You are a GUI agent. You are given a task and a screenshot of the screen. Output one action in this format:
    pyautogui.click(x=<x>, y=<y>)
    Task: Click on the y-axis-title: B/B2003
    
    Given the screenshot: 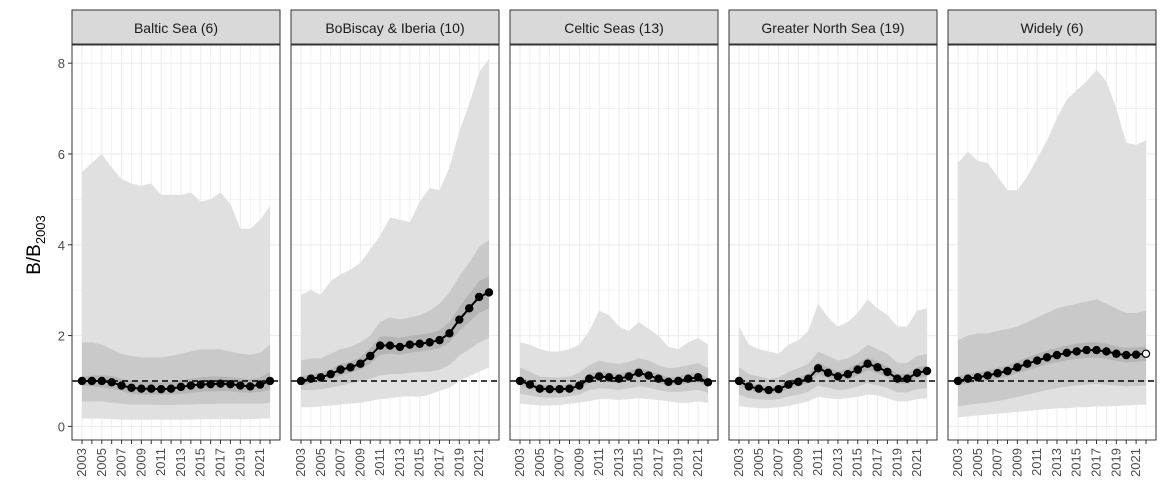 What is the action you would take?
    pyautogui.click(x=36, y=245)
    